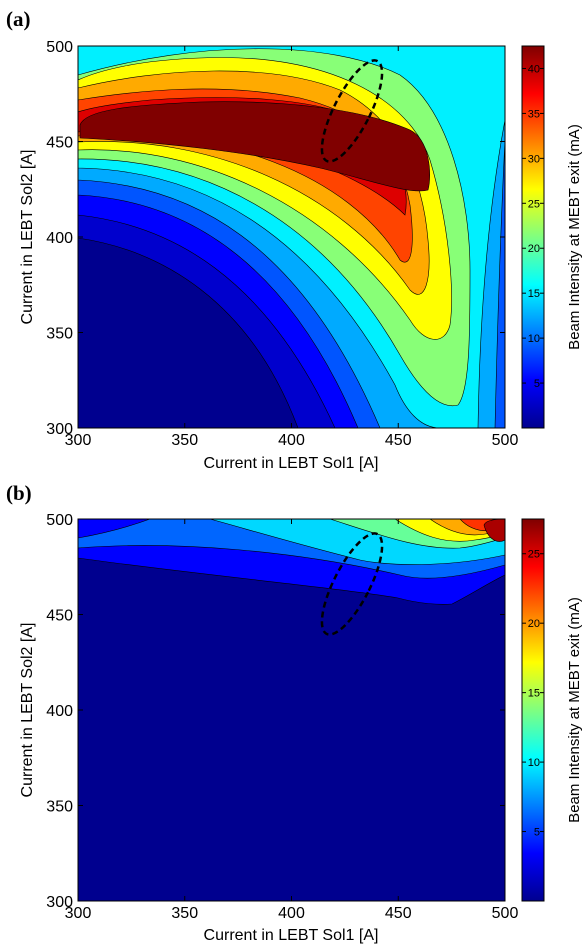 This screenshot has width=586, height=946. Describe the element at coordinates (574, 237) in the screenshot. I see `panel-a-colorbar-label: Beam Intensity at MEBT exit (mA)` at that location.